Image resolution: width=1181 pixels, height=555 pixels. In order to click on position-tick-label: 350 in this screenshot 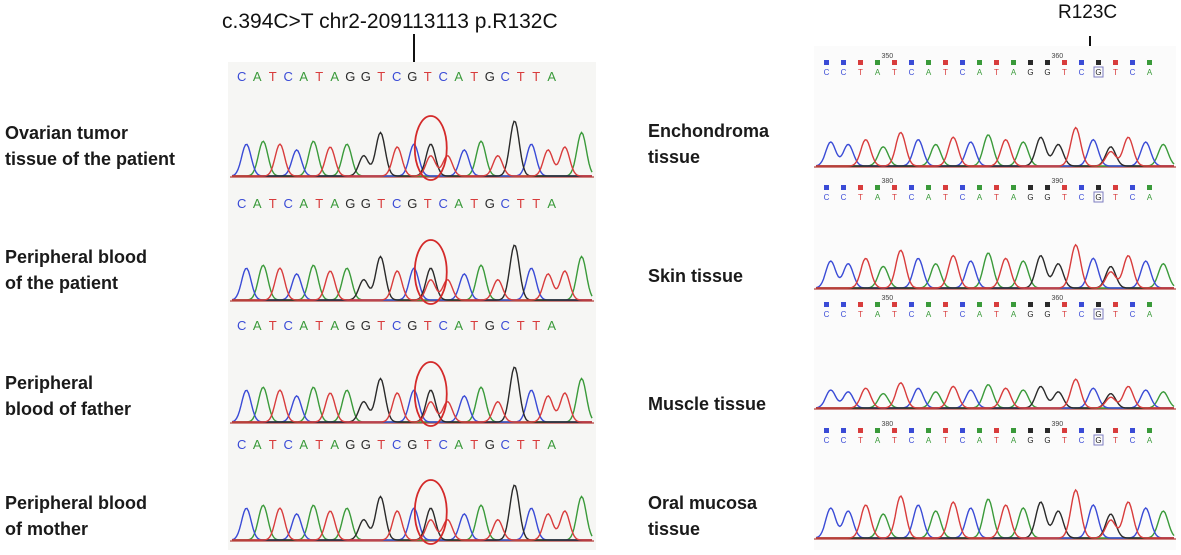, I will do `click(888, 56)`.